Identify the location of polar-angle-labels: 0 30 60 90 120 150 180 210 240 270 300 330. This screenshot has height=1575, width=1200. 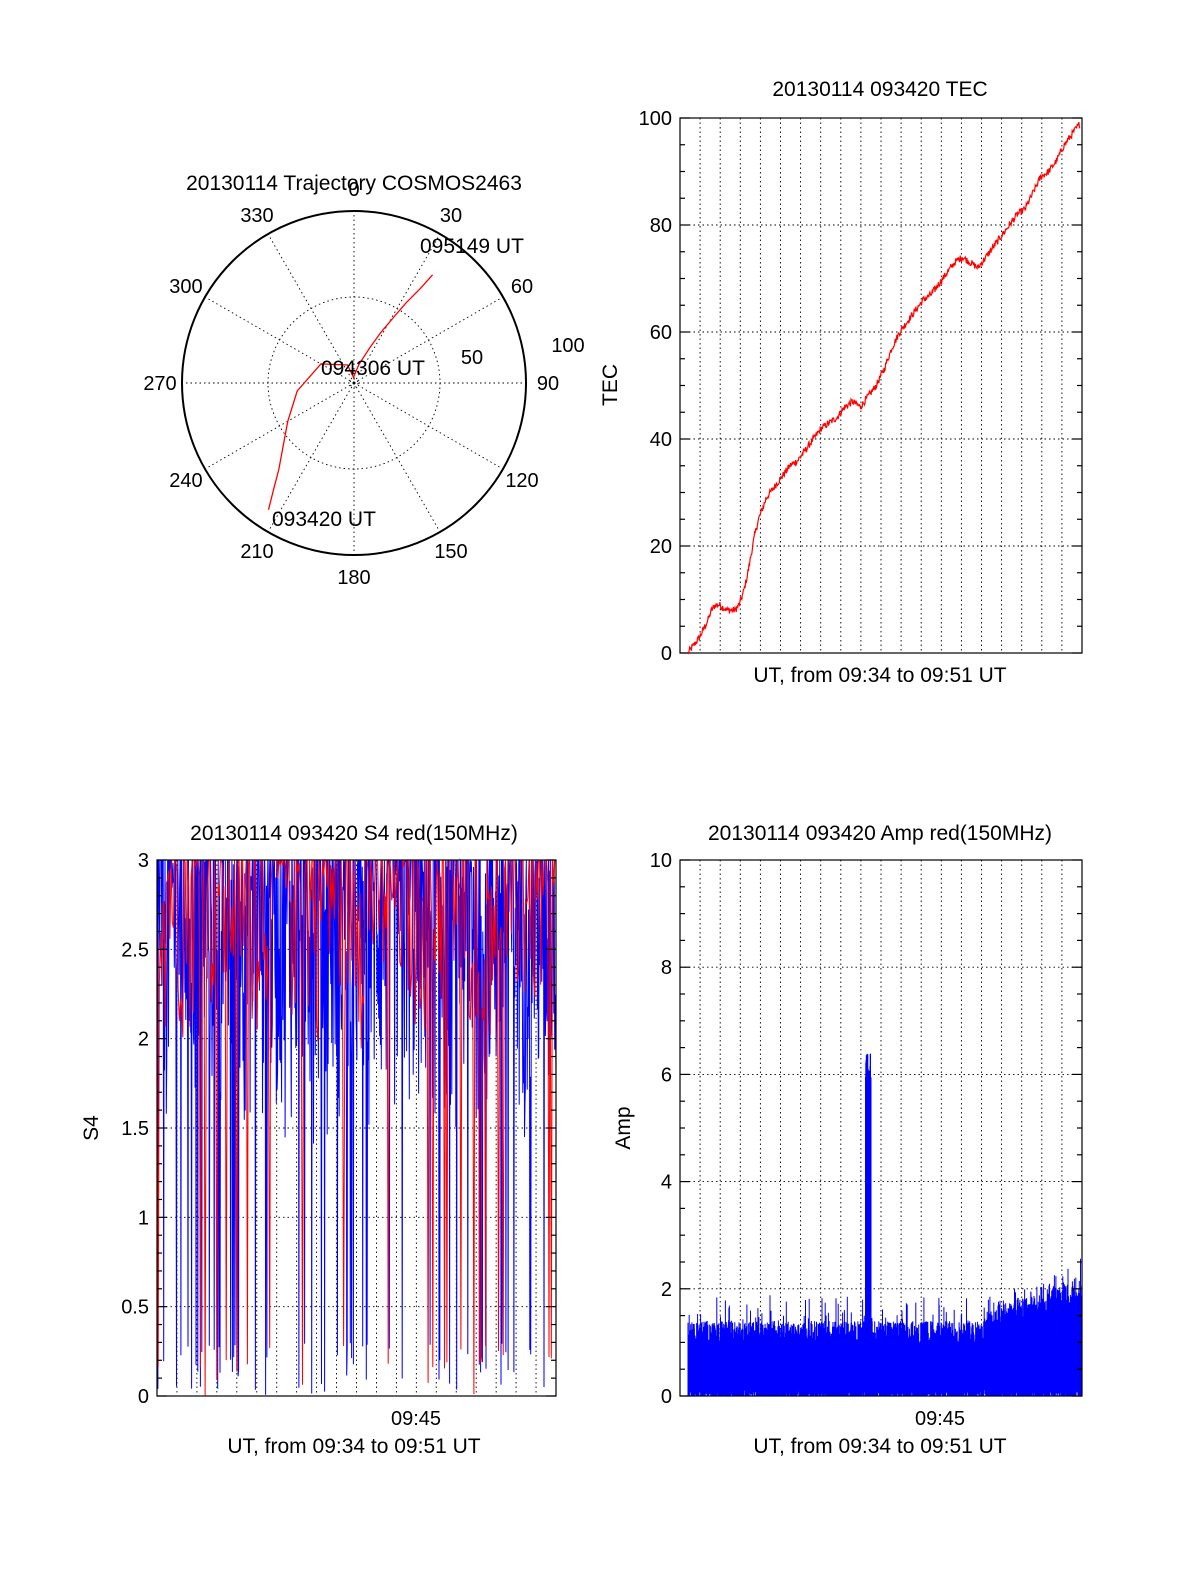
(351, 384).